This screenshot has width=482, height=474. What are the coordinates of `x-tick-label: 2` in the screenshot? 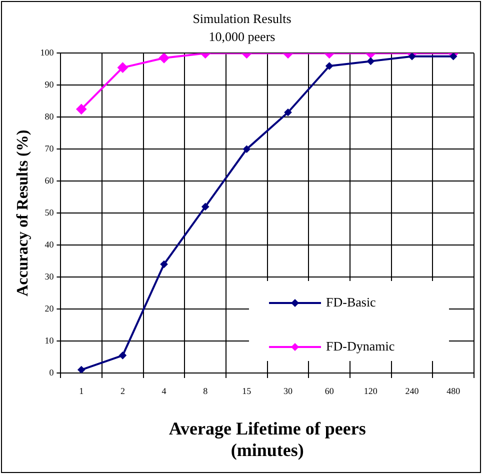 It's located at (122, 391).